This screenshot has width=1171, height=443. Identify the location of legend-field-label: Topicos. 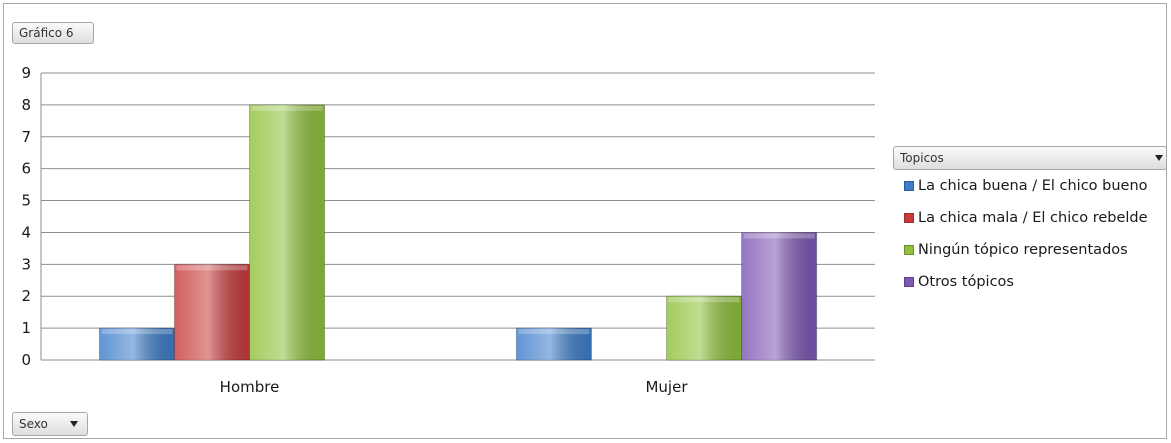
(922, 158).